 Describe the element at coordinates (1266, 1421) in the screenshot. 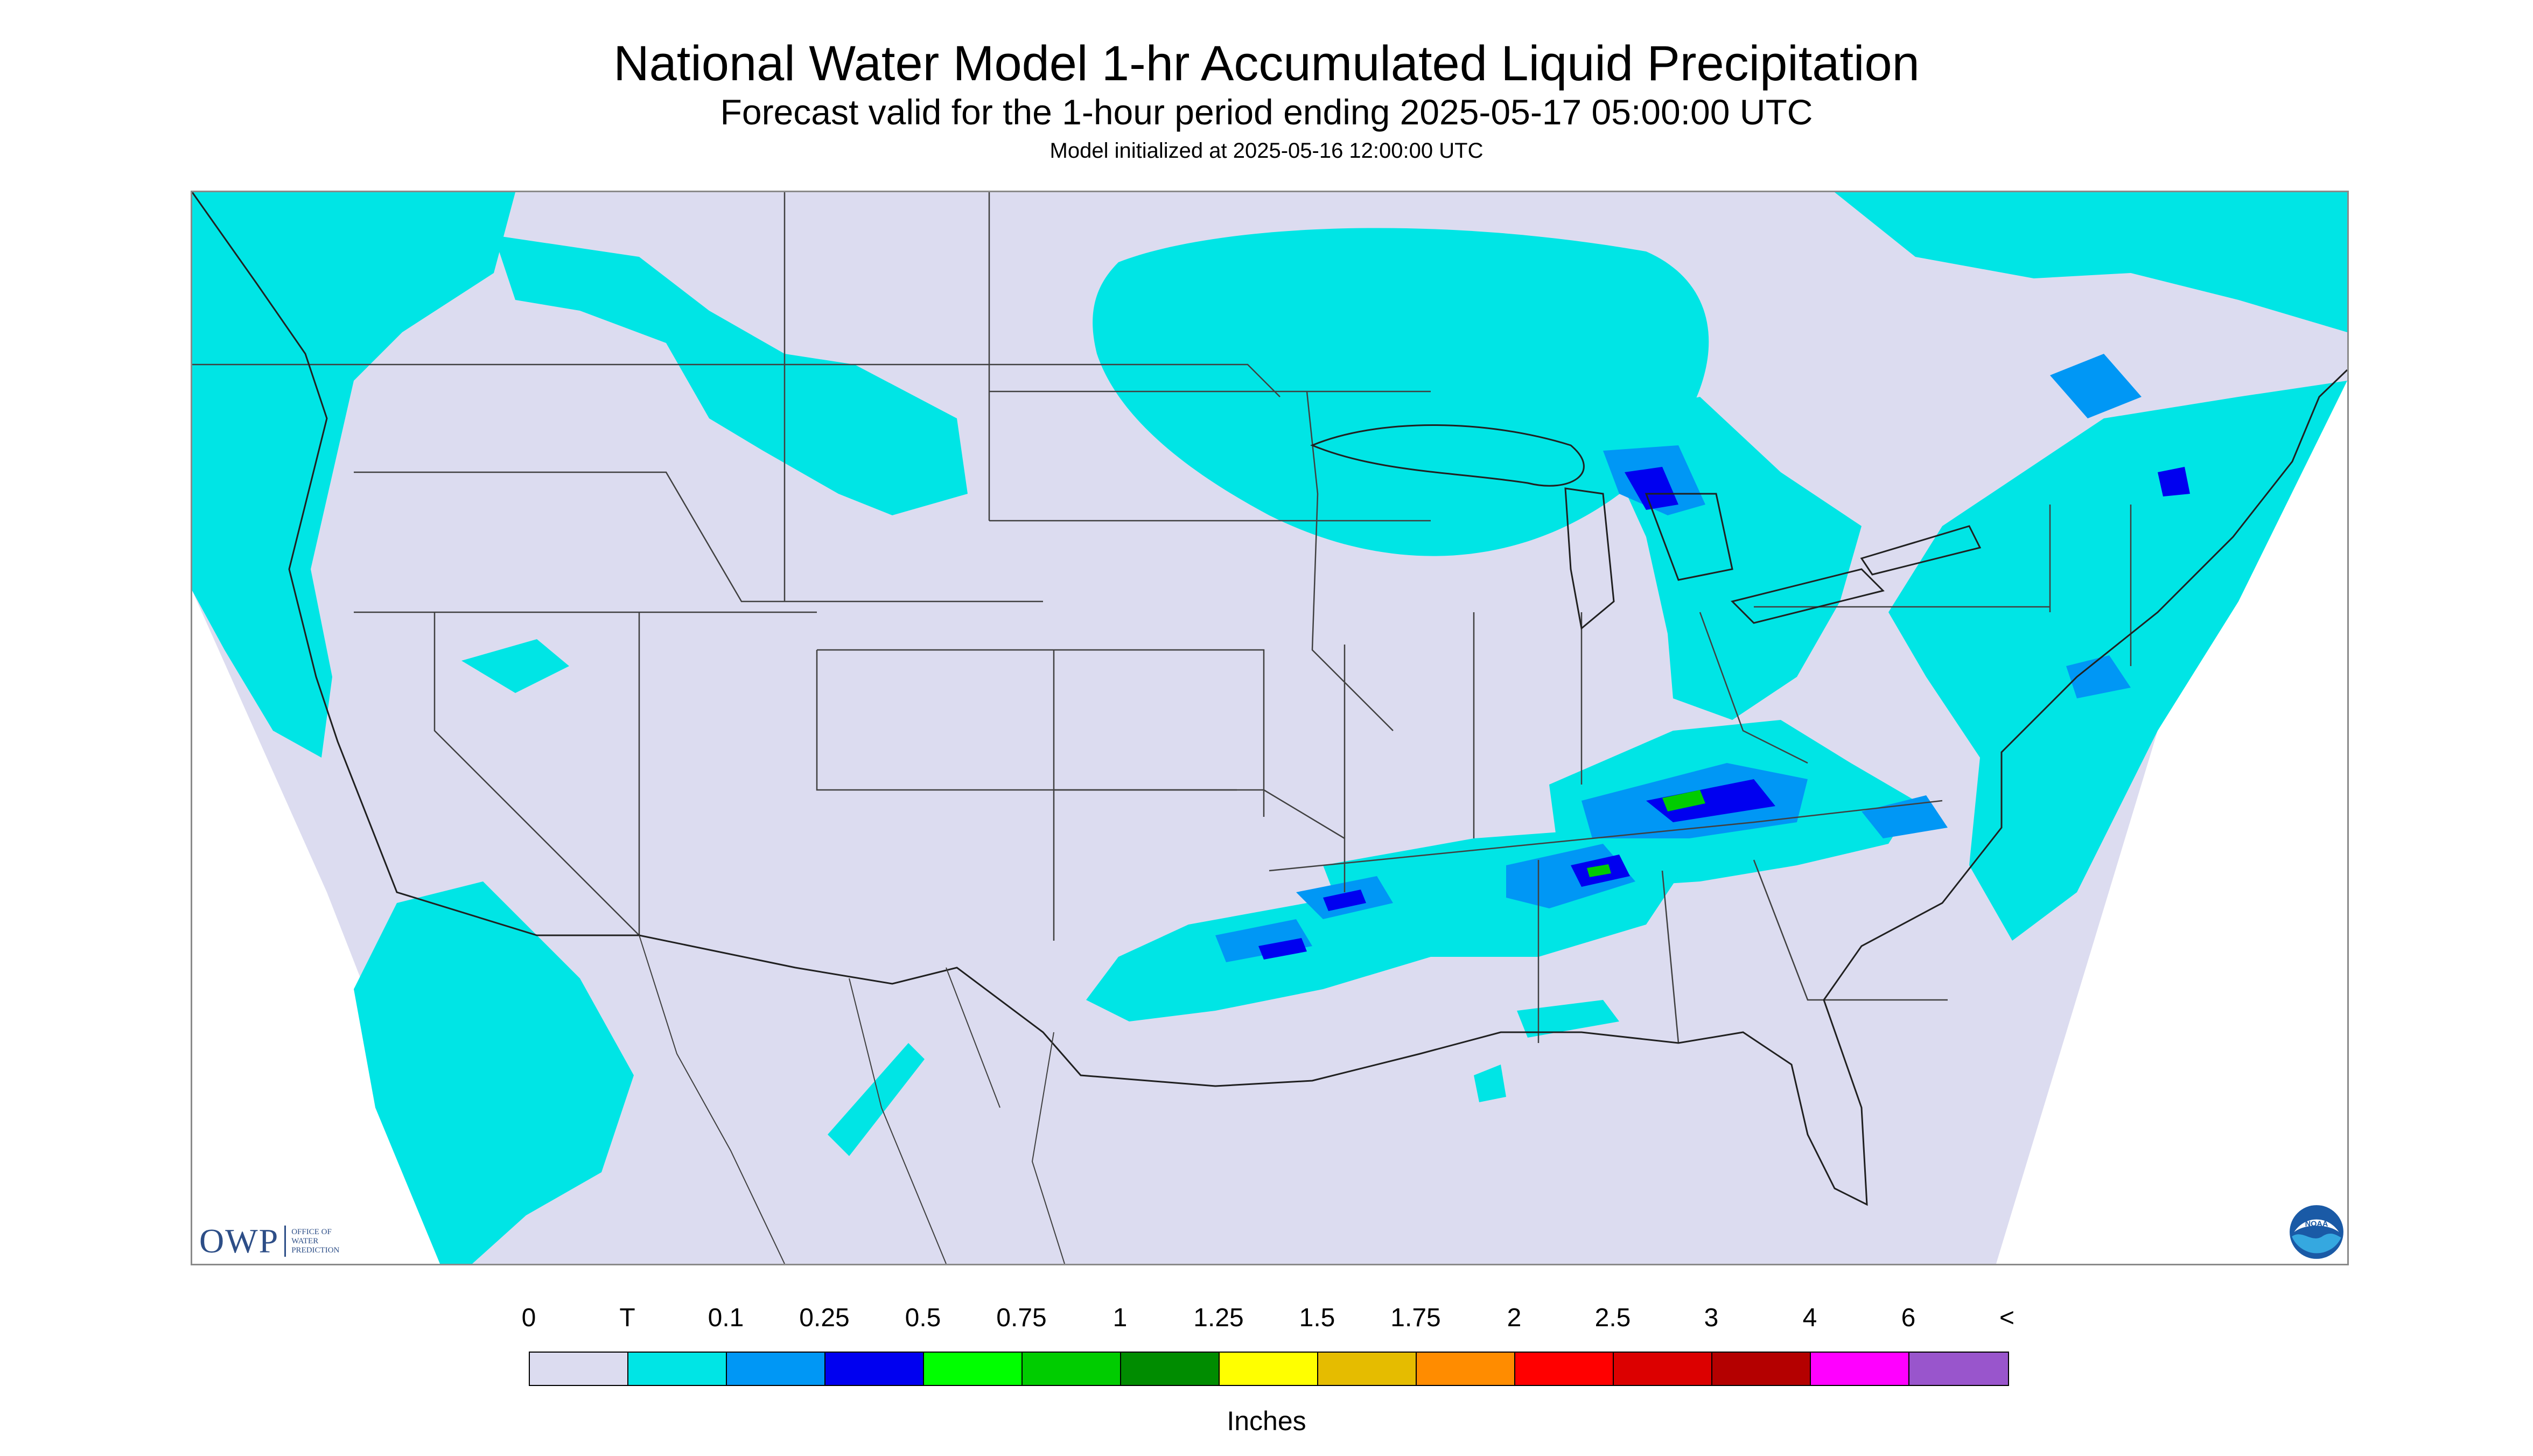

I see `legend-units: Inches` at that location.